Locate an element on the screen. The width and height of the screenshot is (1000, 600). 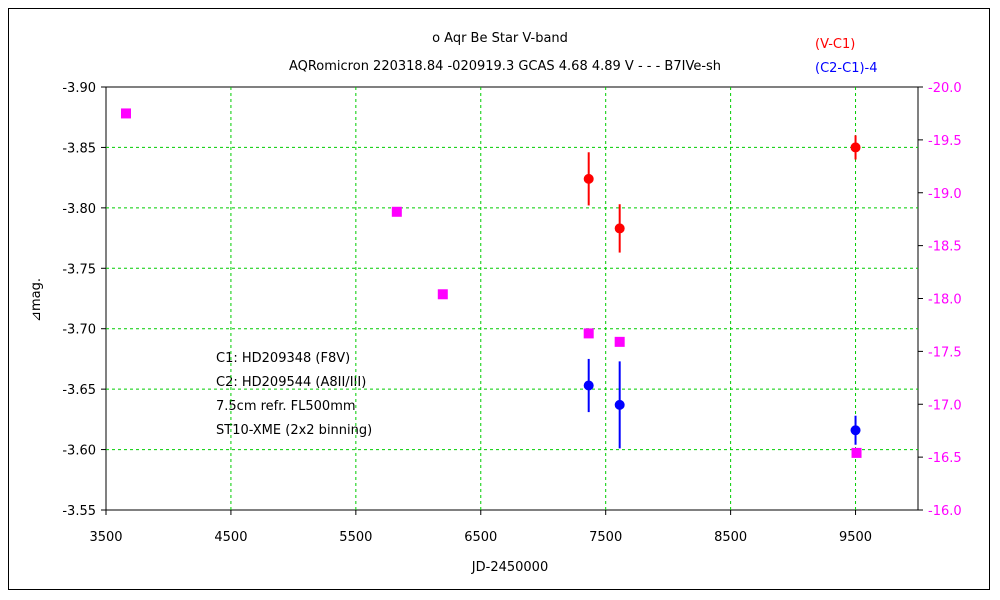
y-right-tick-label: -19.5 is located at coordinates (945, 141).